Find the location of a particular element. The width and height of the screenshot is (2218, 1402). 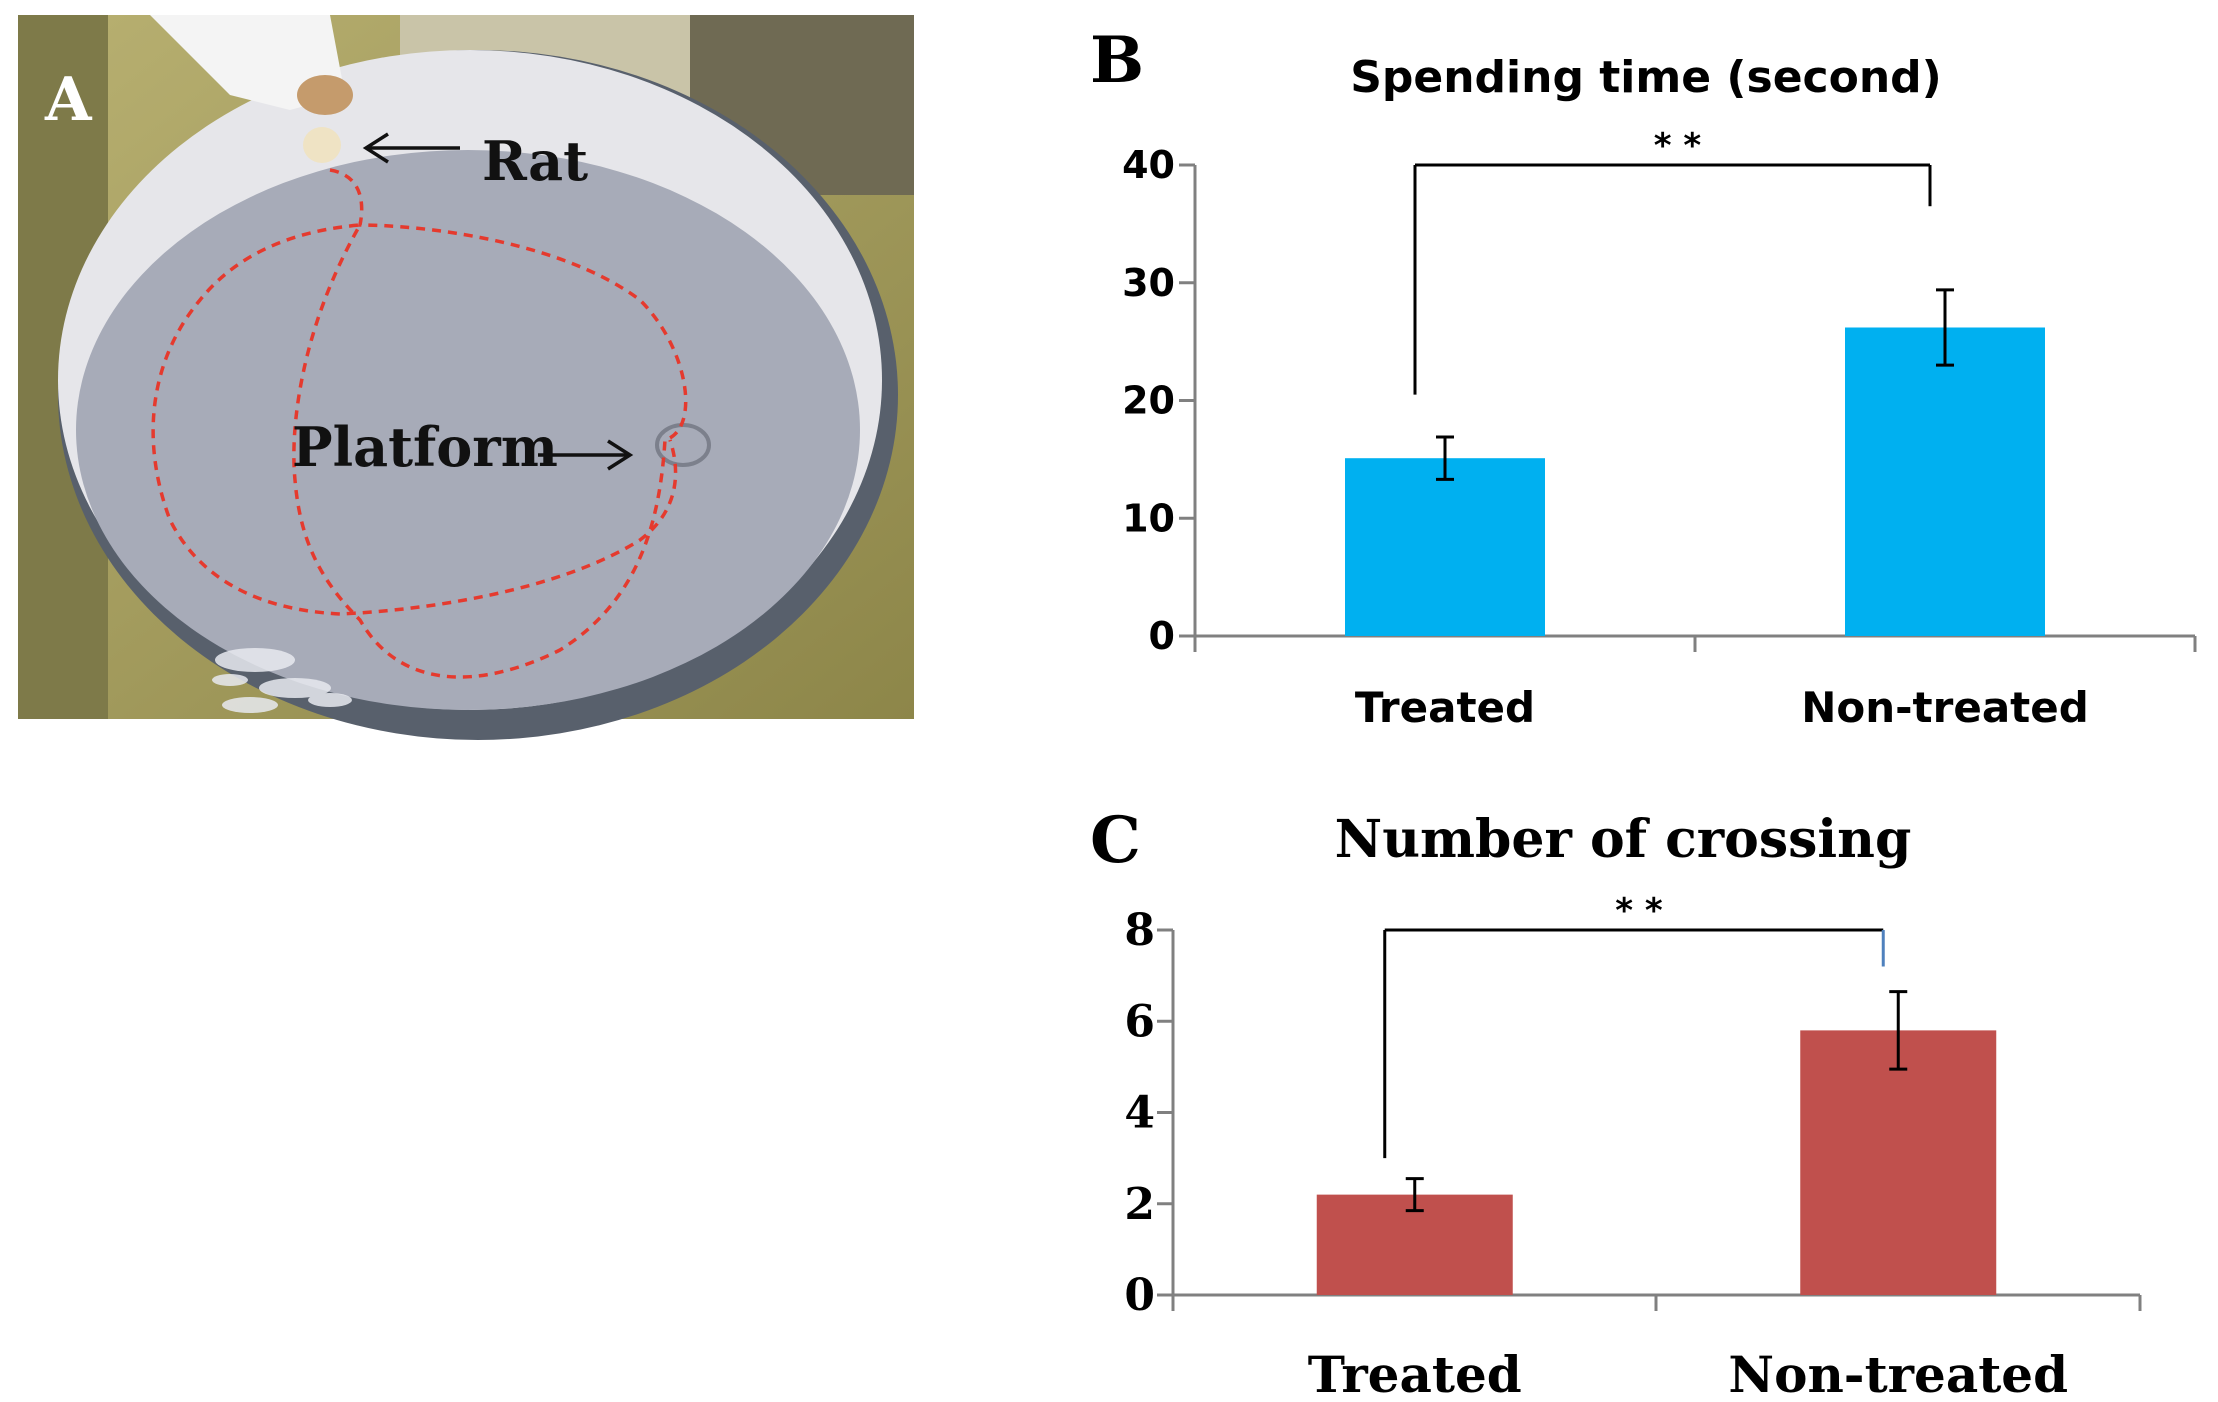

pool-water is located at coordinates (468, 430).